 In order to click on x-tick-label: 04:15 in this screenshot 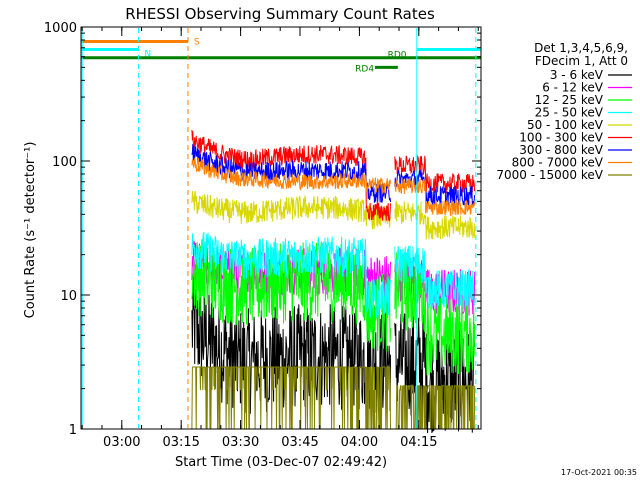, I will do `click(418, 442)`.